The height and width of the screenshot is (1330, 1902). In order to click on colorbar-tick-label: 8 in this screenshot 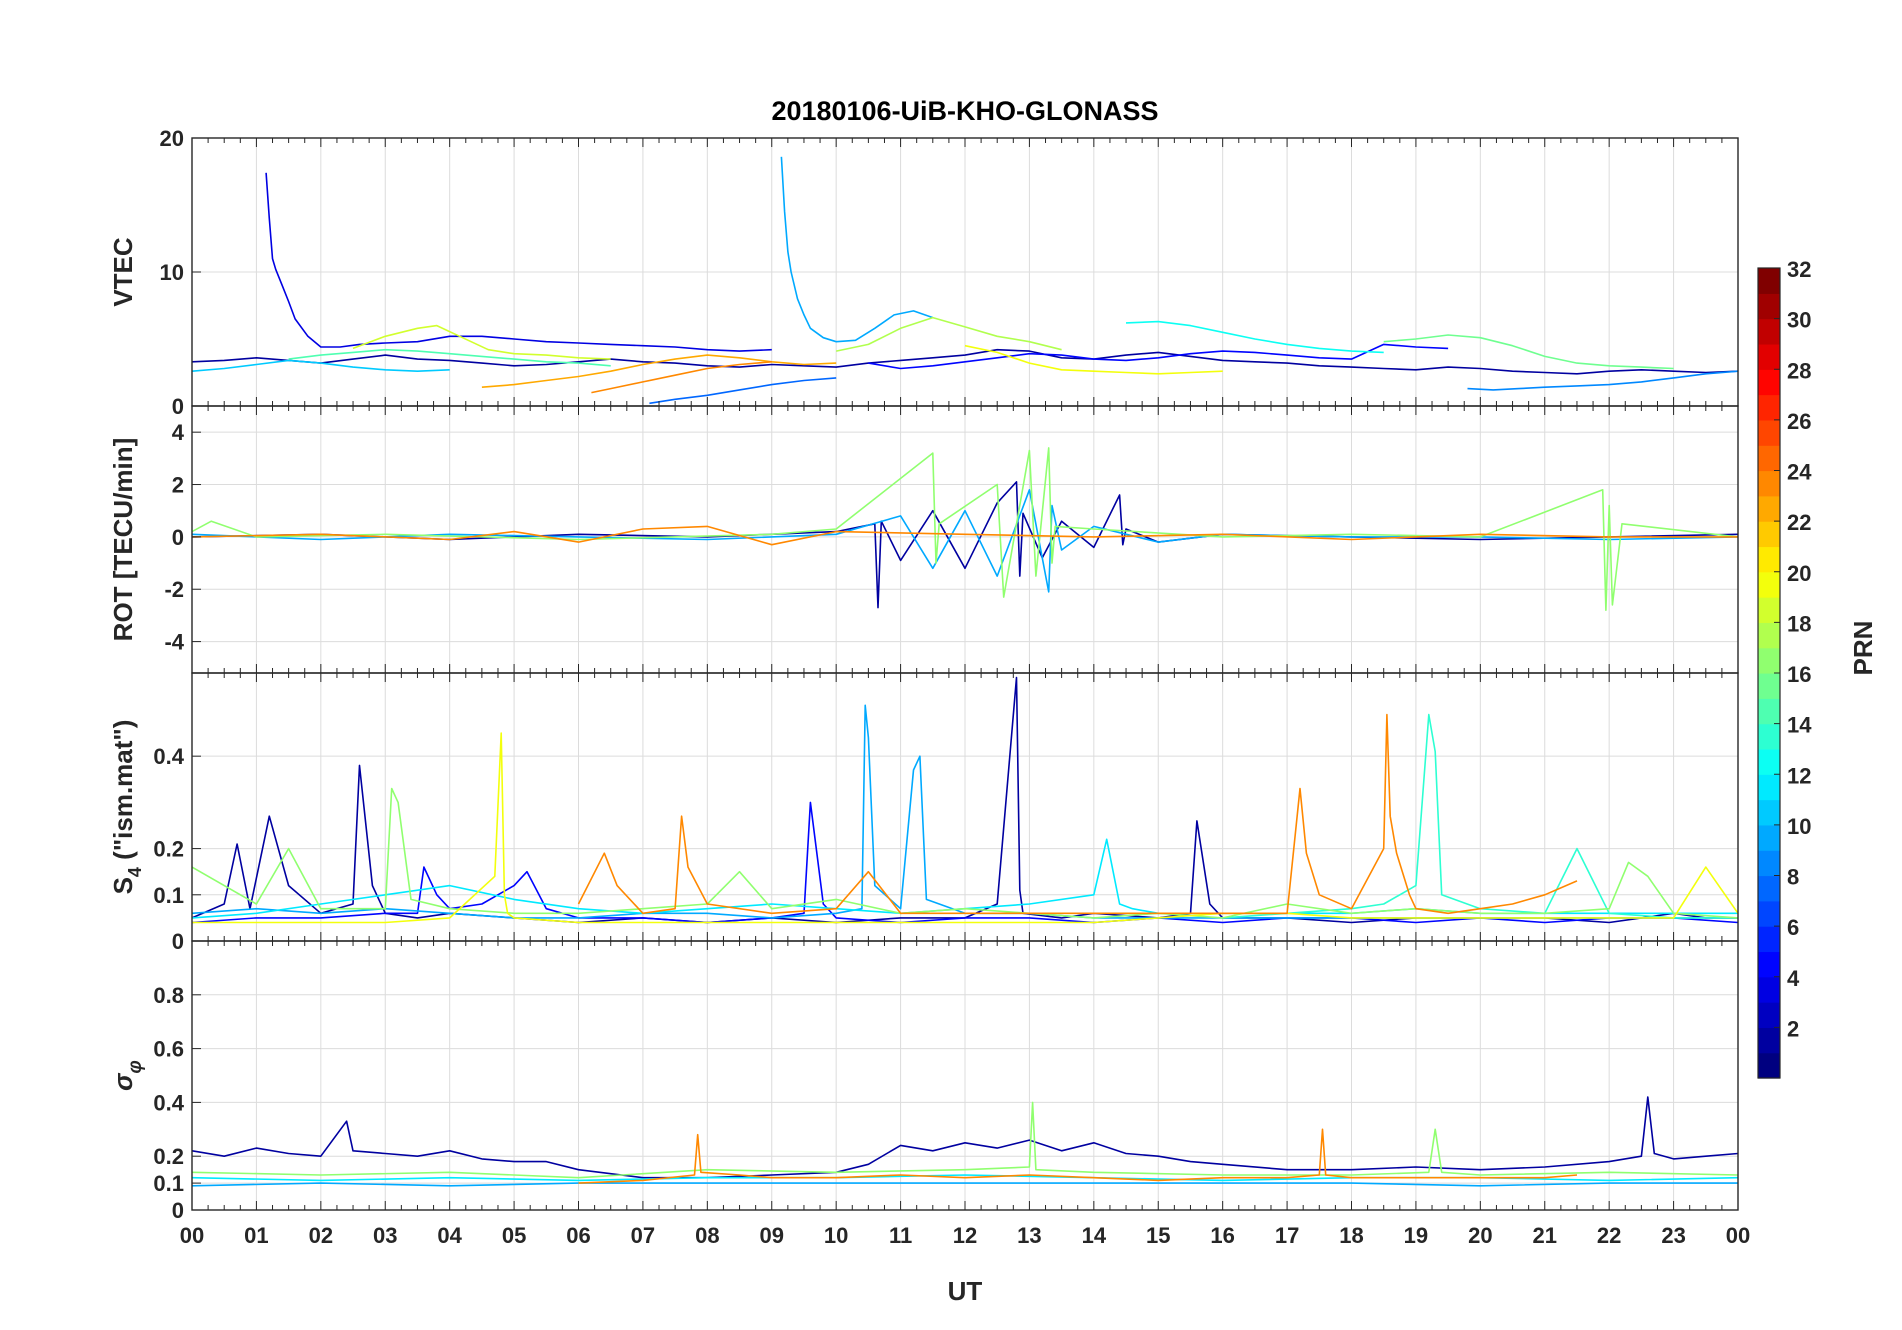, I will do `click(1793, 877)`.